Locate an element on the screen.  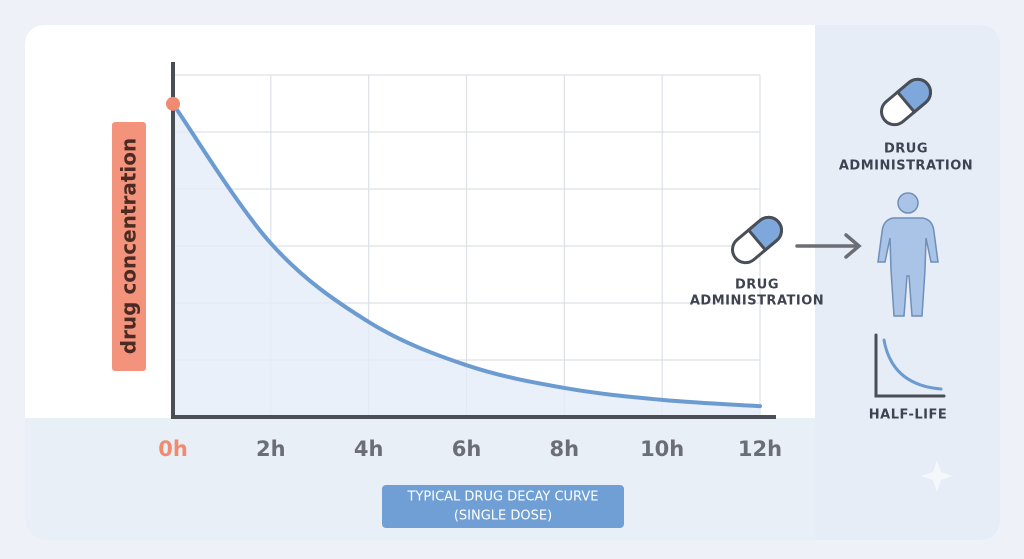
top-label: ADMINISTRATION is located at coordinates (906, 166).